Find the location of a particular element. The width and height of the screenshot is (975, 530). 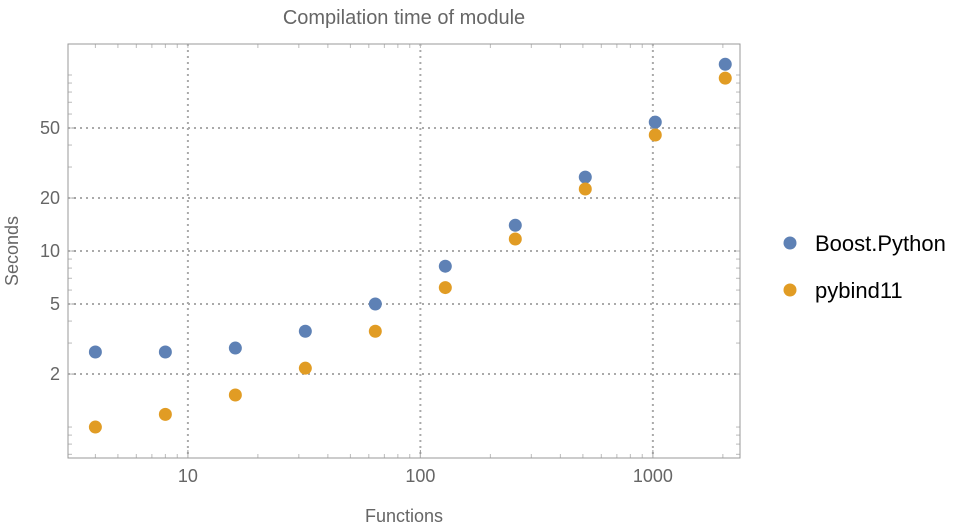

y-tick-label: 5 is located at coordinates (55, 304).